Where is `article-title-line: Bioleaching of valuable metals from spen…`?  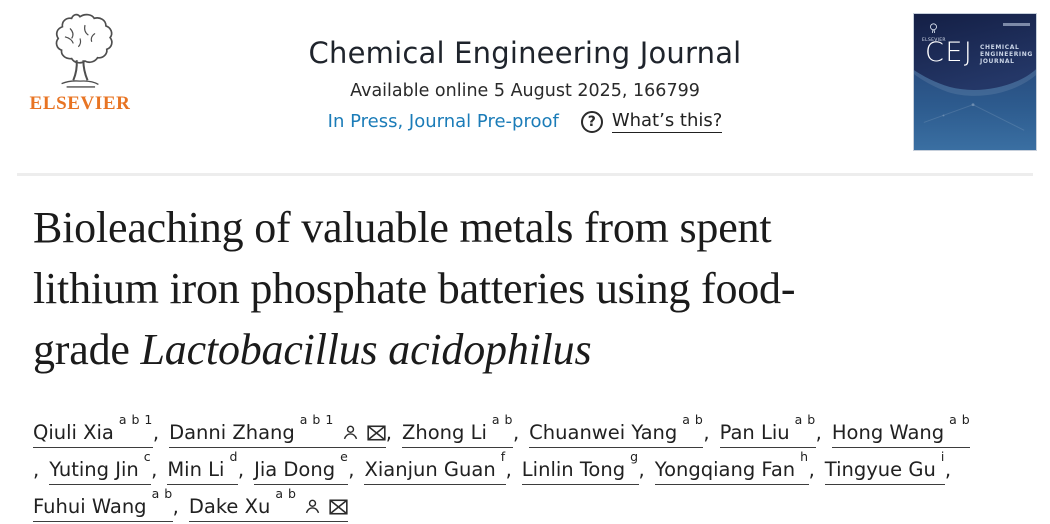
article-title-line: Bioleaching of valuable metals from spen… is located at coordinates (402, 227).